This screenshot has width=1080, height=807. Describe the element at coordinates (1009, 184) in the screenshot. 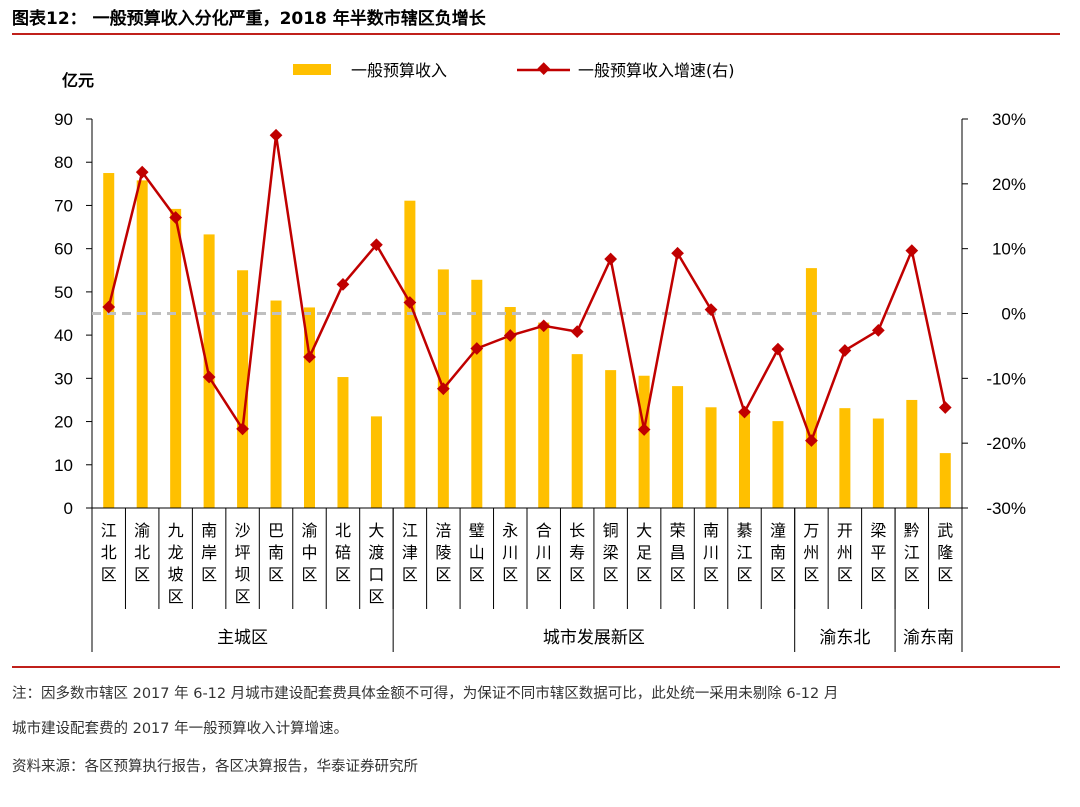

I see `right-tick-label: 20%` at that location.